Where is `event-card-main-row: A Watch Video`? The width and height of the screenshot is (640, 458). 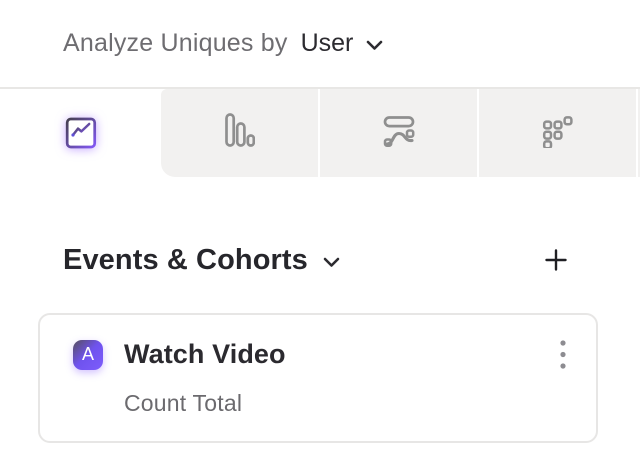
event-card-main-row: A Watch Video is located at coordinates (324, 354).